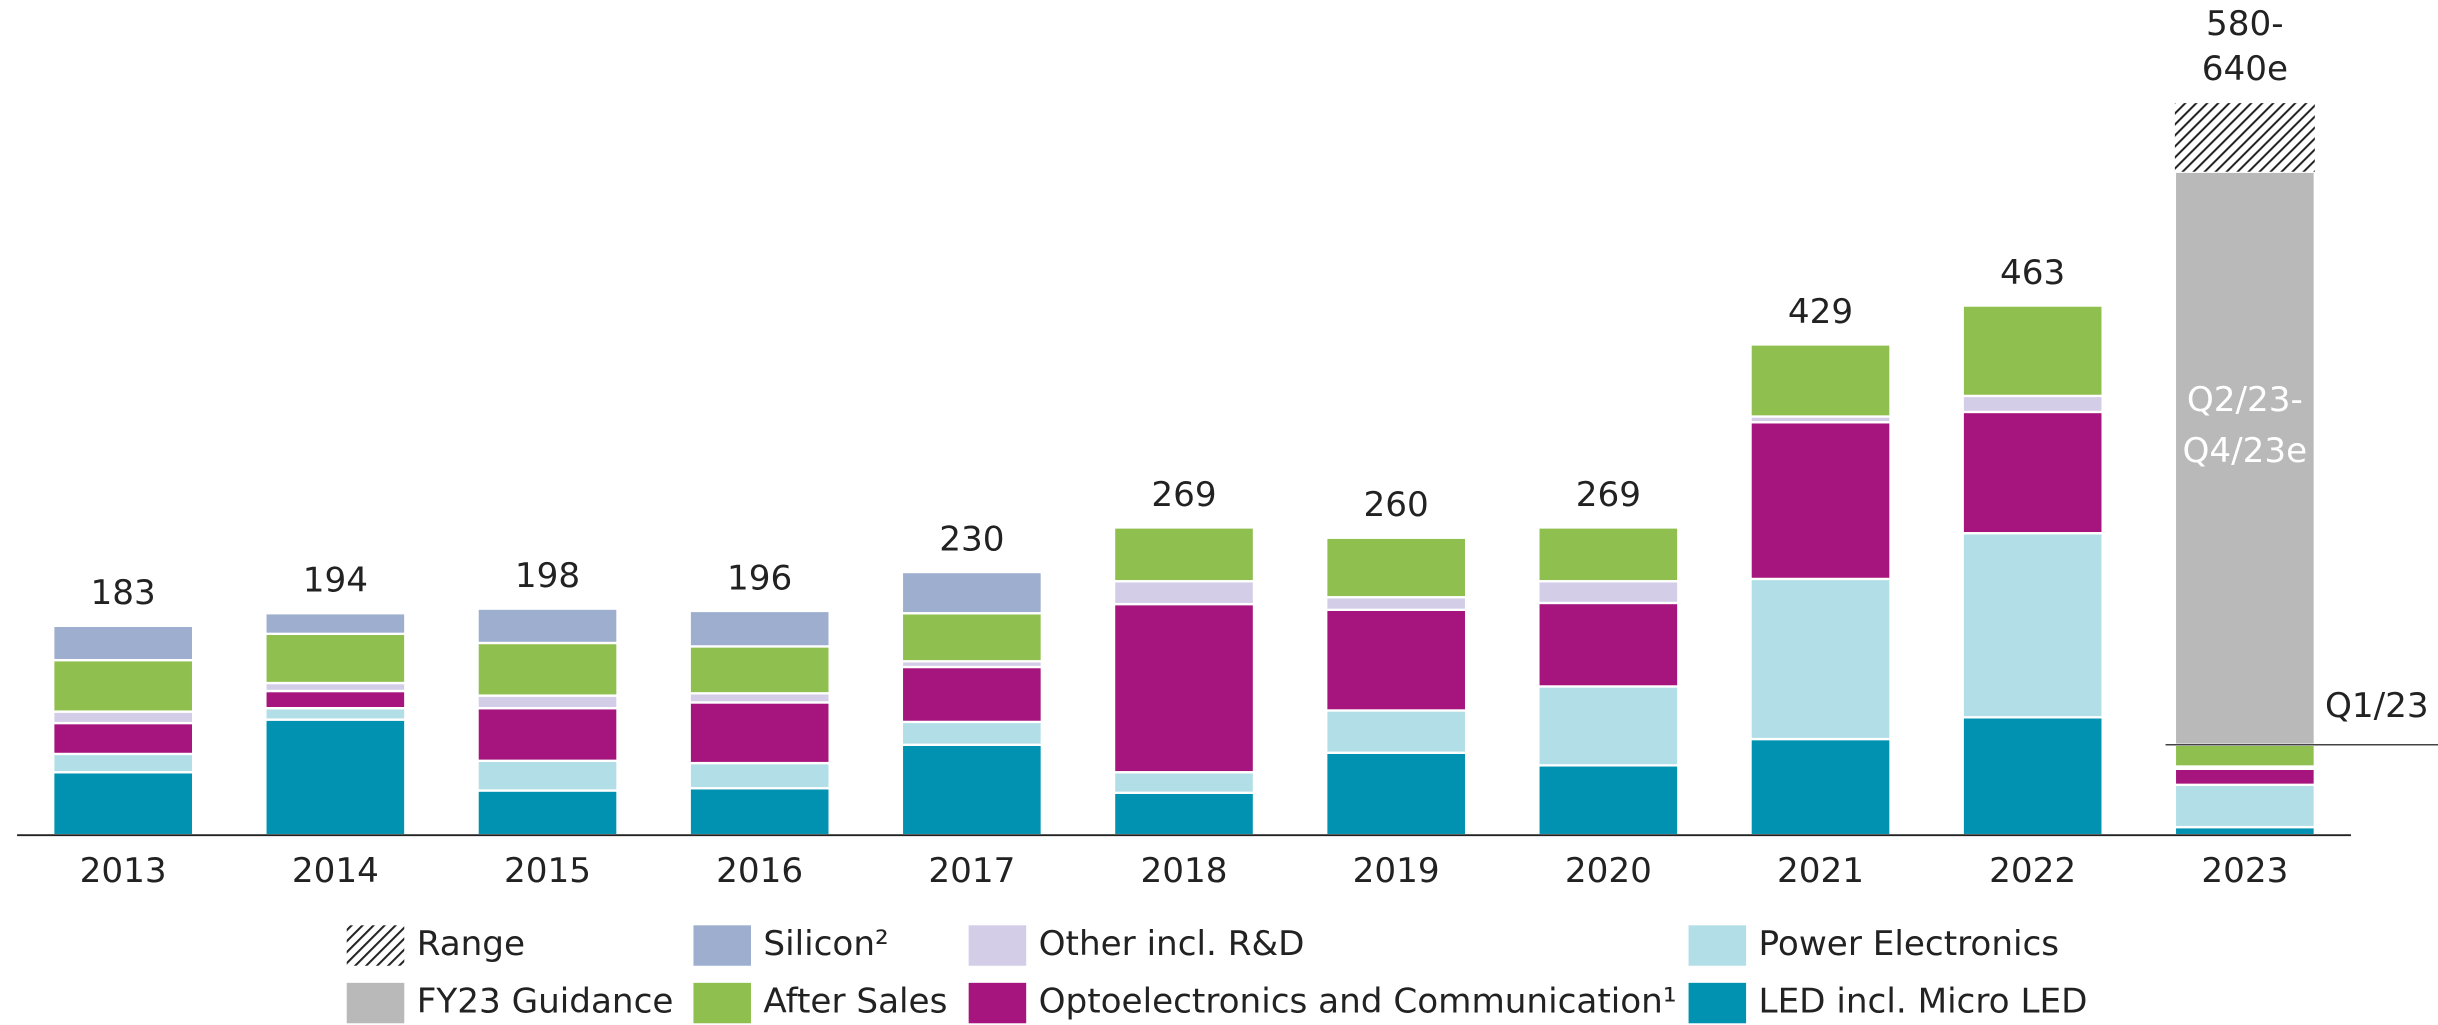  Describe the element at coordinates (335, 871) in the screenshot. I see `x-tick-label: 2014` at that location.